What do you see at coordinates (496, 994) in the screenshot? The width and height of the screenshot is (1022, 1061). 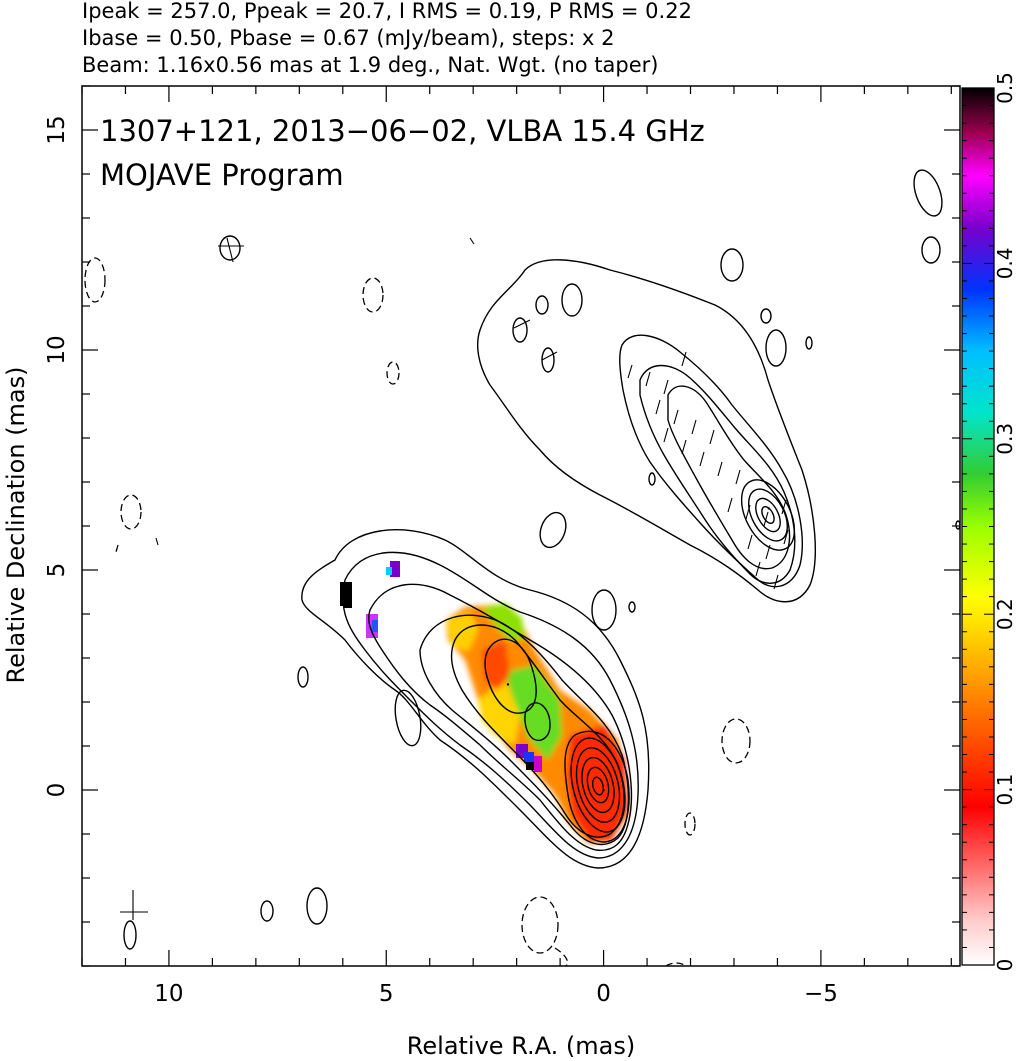 I see `x-tick-labels: 10 5 0 −5` at bounding box center [496, 994].